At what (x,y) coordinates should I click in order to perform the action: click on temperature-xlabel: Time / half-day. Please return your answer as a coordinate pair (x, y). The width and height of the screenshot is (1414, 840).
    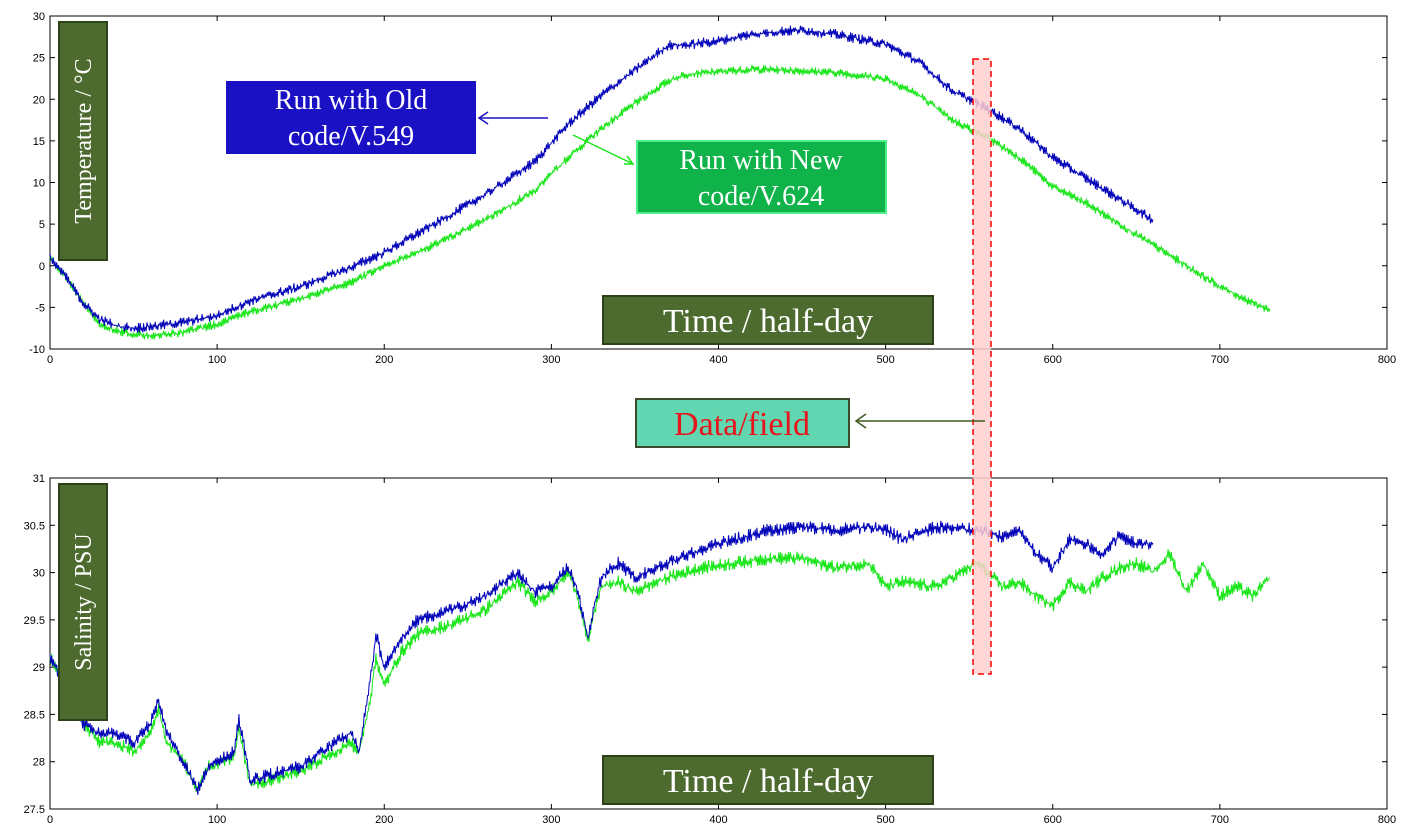
    Looking at the image, I should click on (768, 321).